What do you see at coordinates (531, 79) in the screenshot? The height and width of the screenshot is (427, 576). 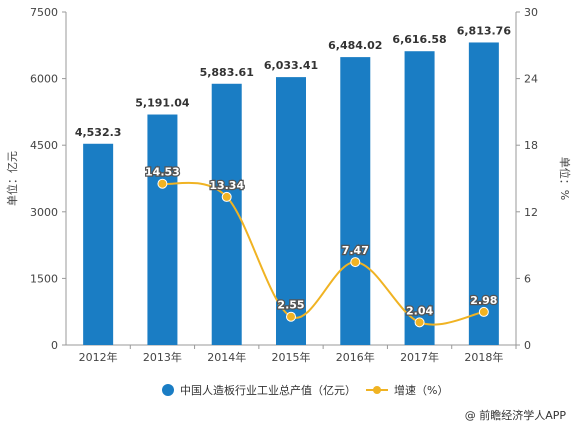 I see `y-tick-label-right: 24` at bounding box center [531, 79].